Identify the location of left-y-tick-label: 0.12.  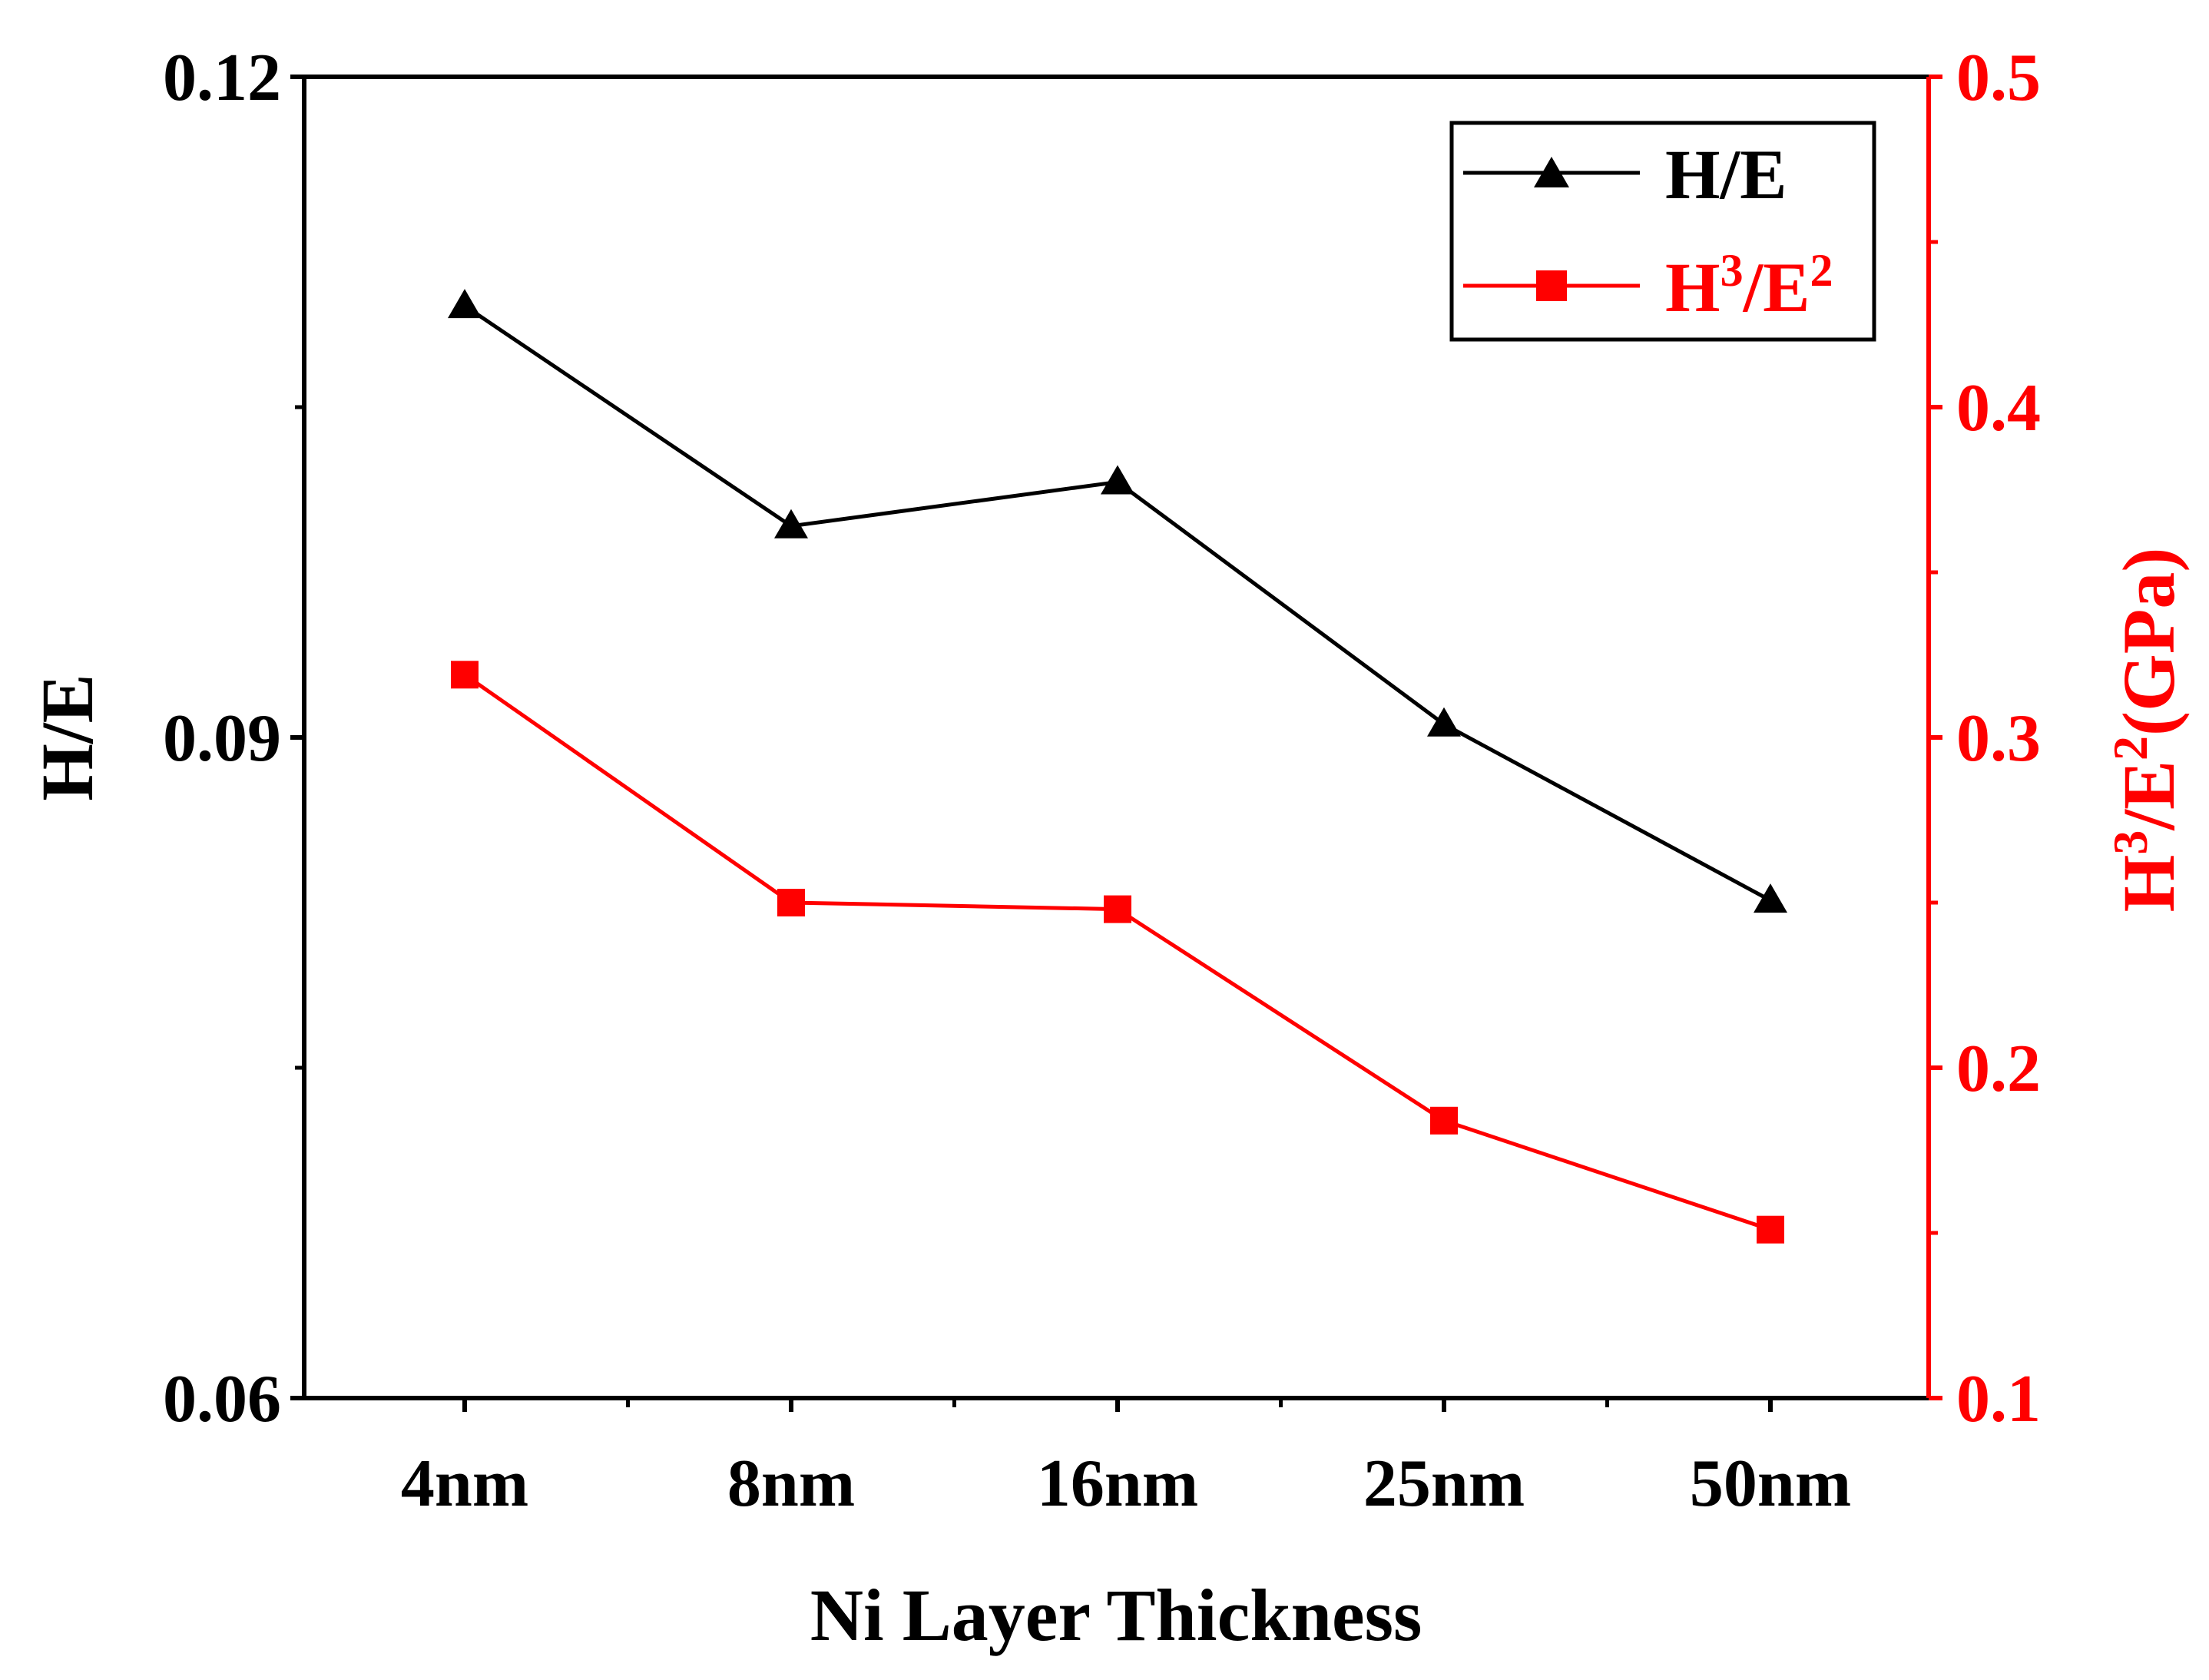
(222, 78).